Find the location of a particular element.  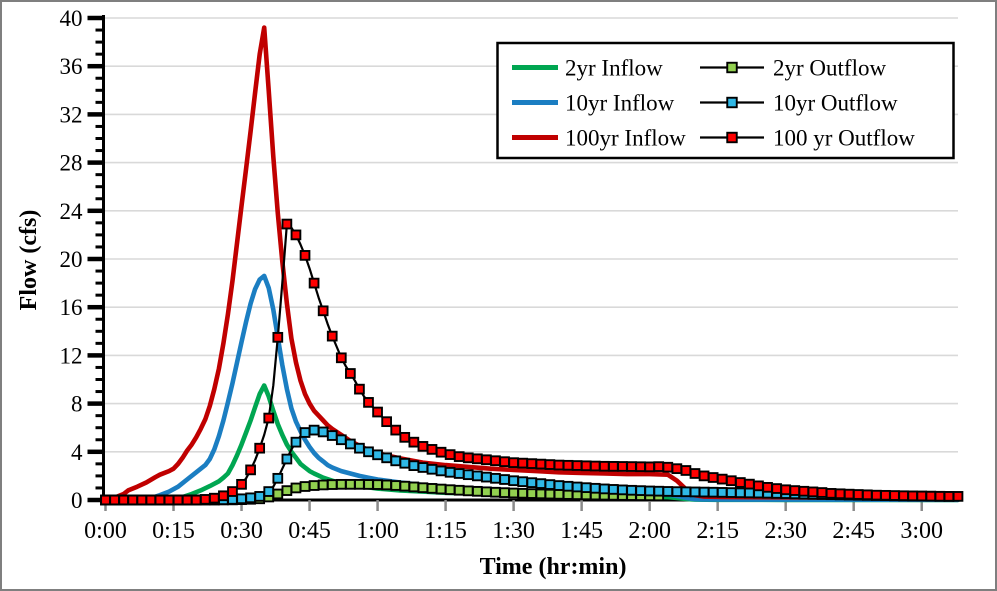

y-tick-label: 28 is located at coordinates (71, 163).